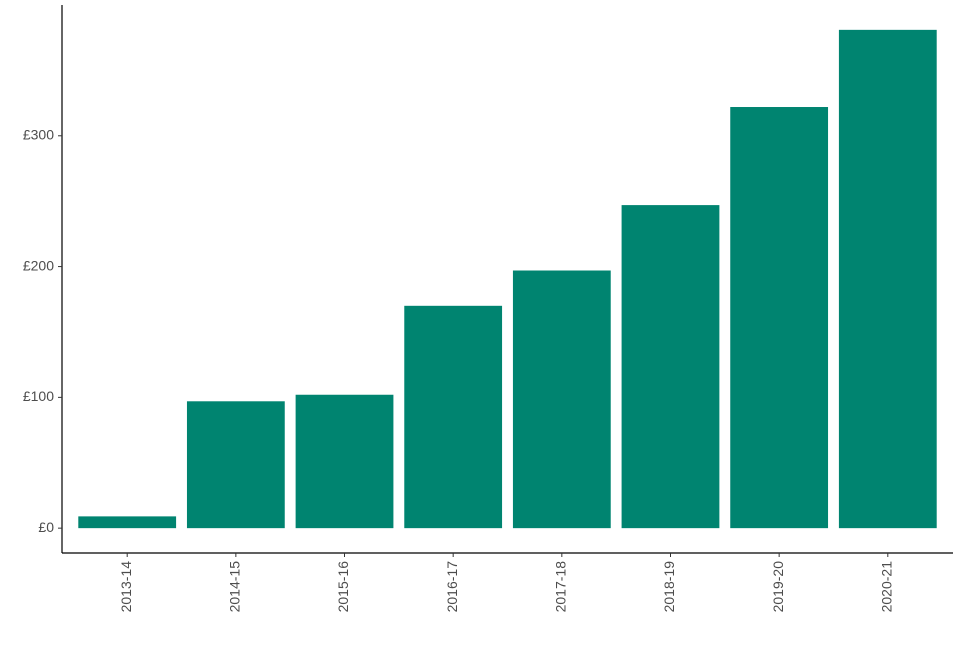  I want to click on x-tick-label: 2016-17, so click(452, 587).